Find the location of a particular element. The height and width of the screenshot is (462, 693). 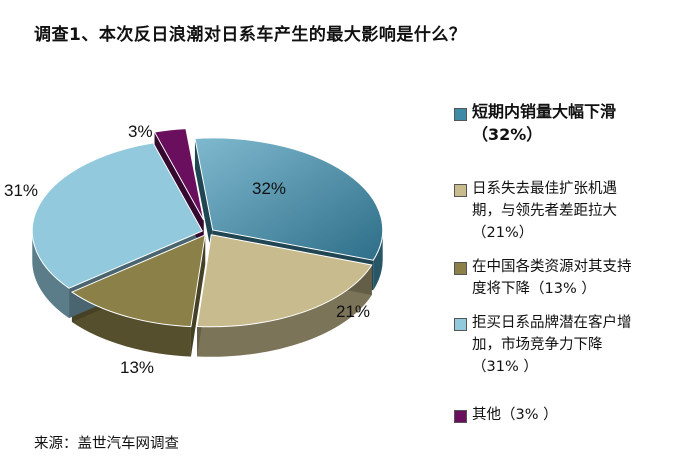

slice-label-2: 13% is located at coordinates (137, 367).